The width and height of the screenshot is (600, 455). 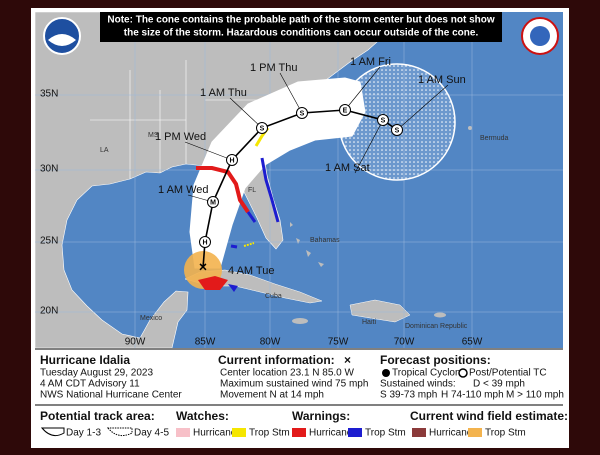 What do you see at coordinates (104, 150) in the screenshot?
I see `place-label: LA` at bounding box center [104, 150].